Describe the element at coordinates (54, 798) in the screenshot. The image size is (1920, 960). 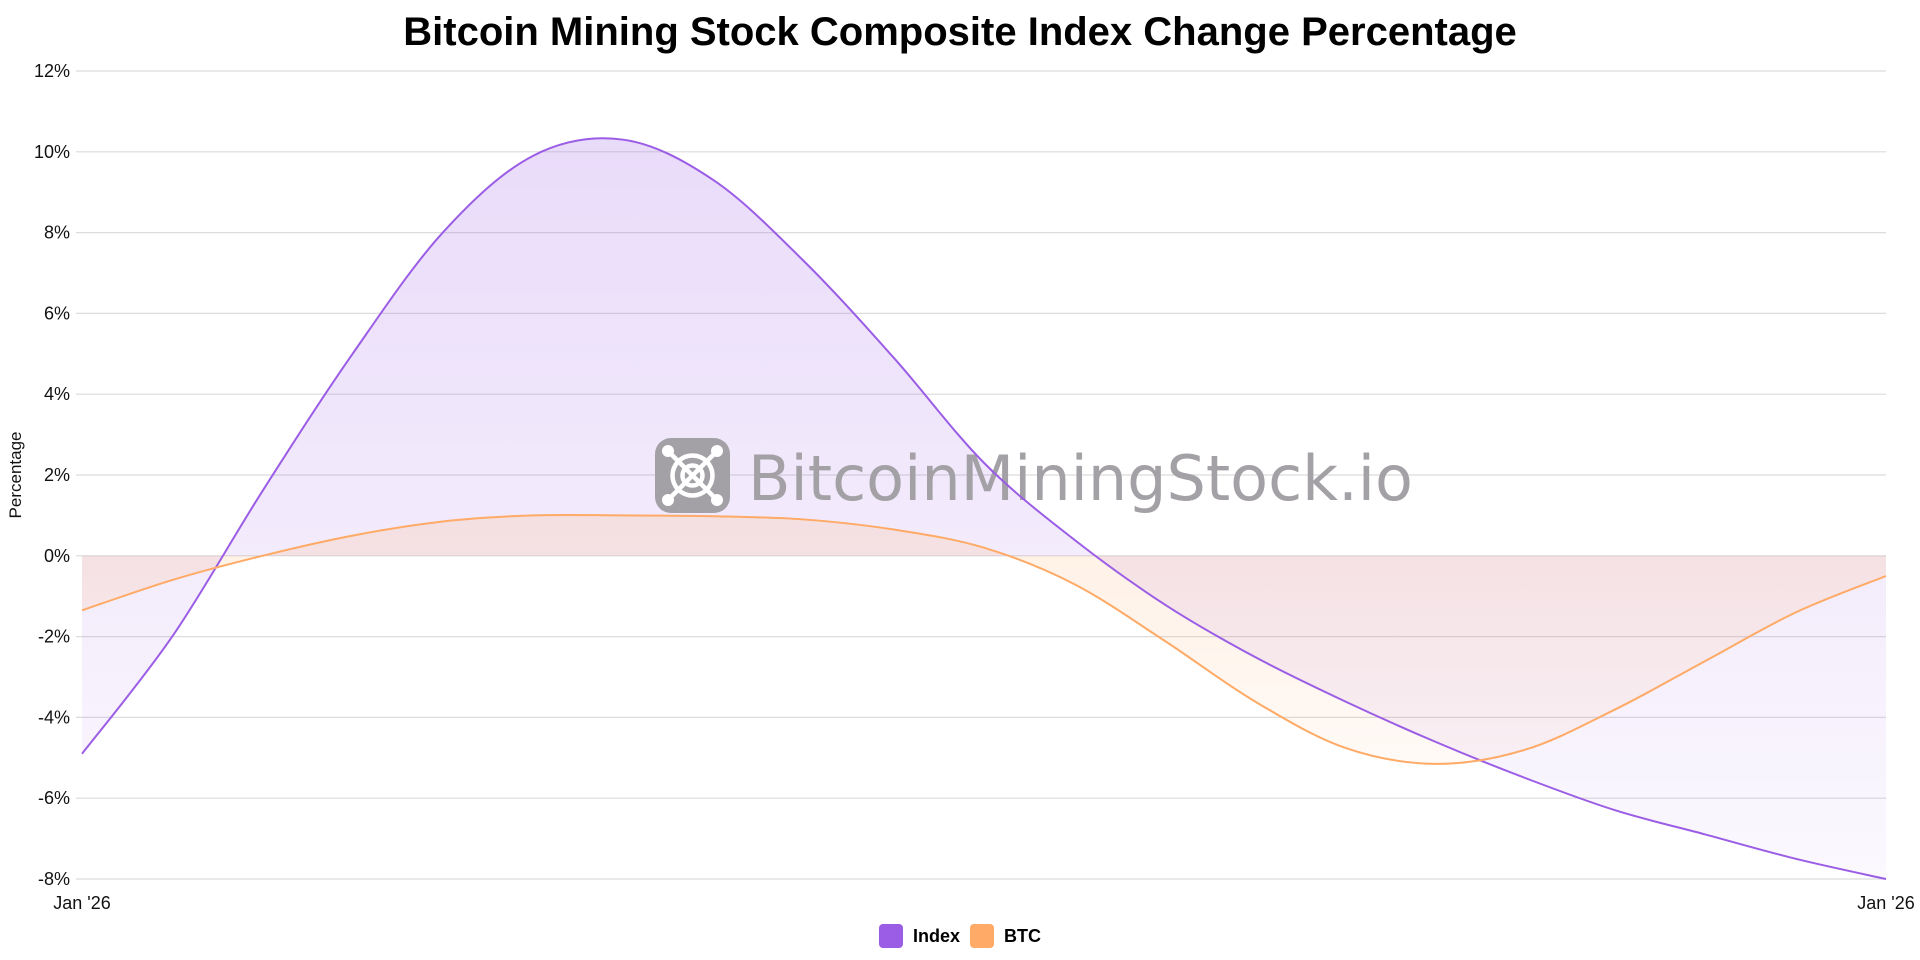
I see `y-tick-label: -6%` at that location.